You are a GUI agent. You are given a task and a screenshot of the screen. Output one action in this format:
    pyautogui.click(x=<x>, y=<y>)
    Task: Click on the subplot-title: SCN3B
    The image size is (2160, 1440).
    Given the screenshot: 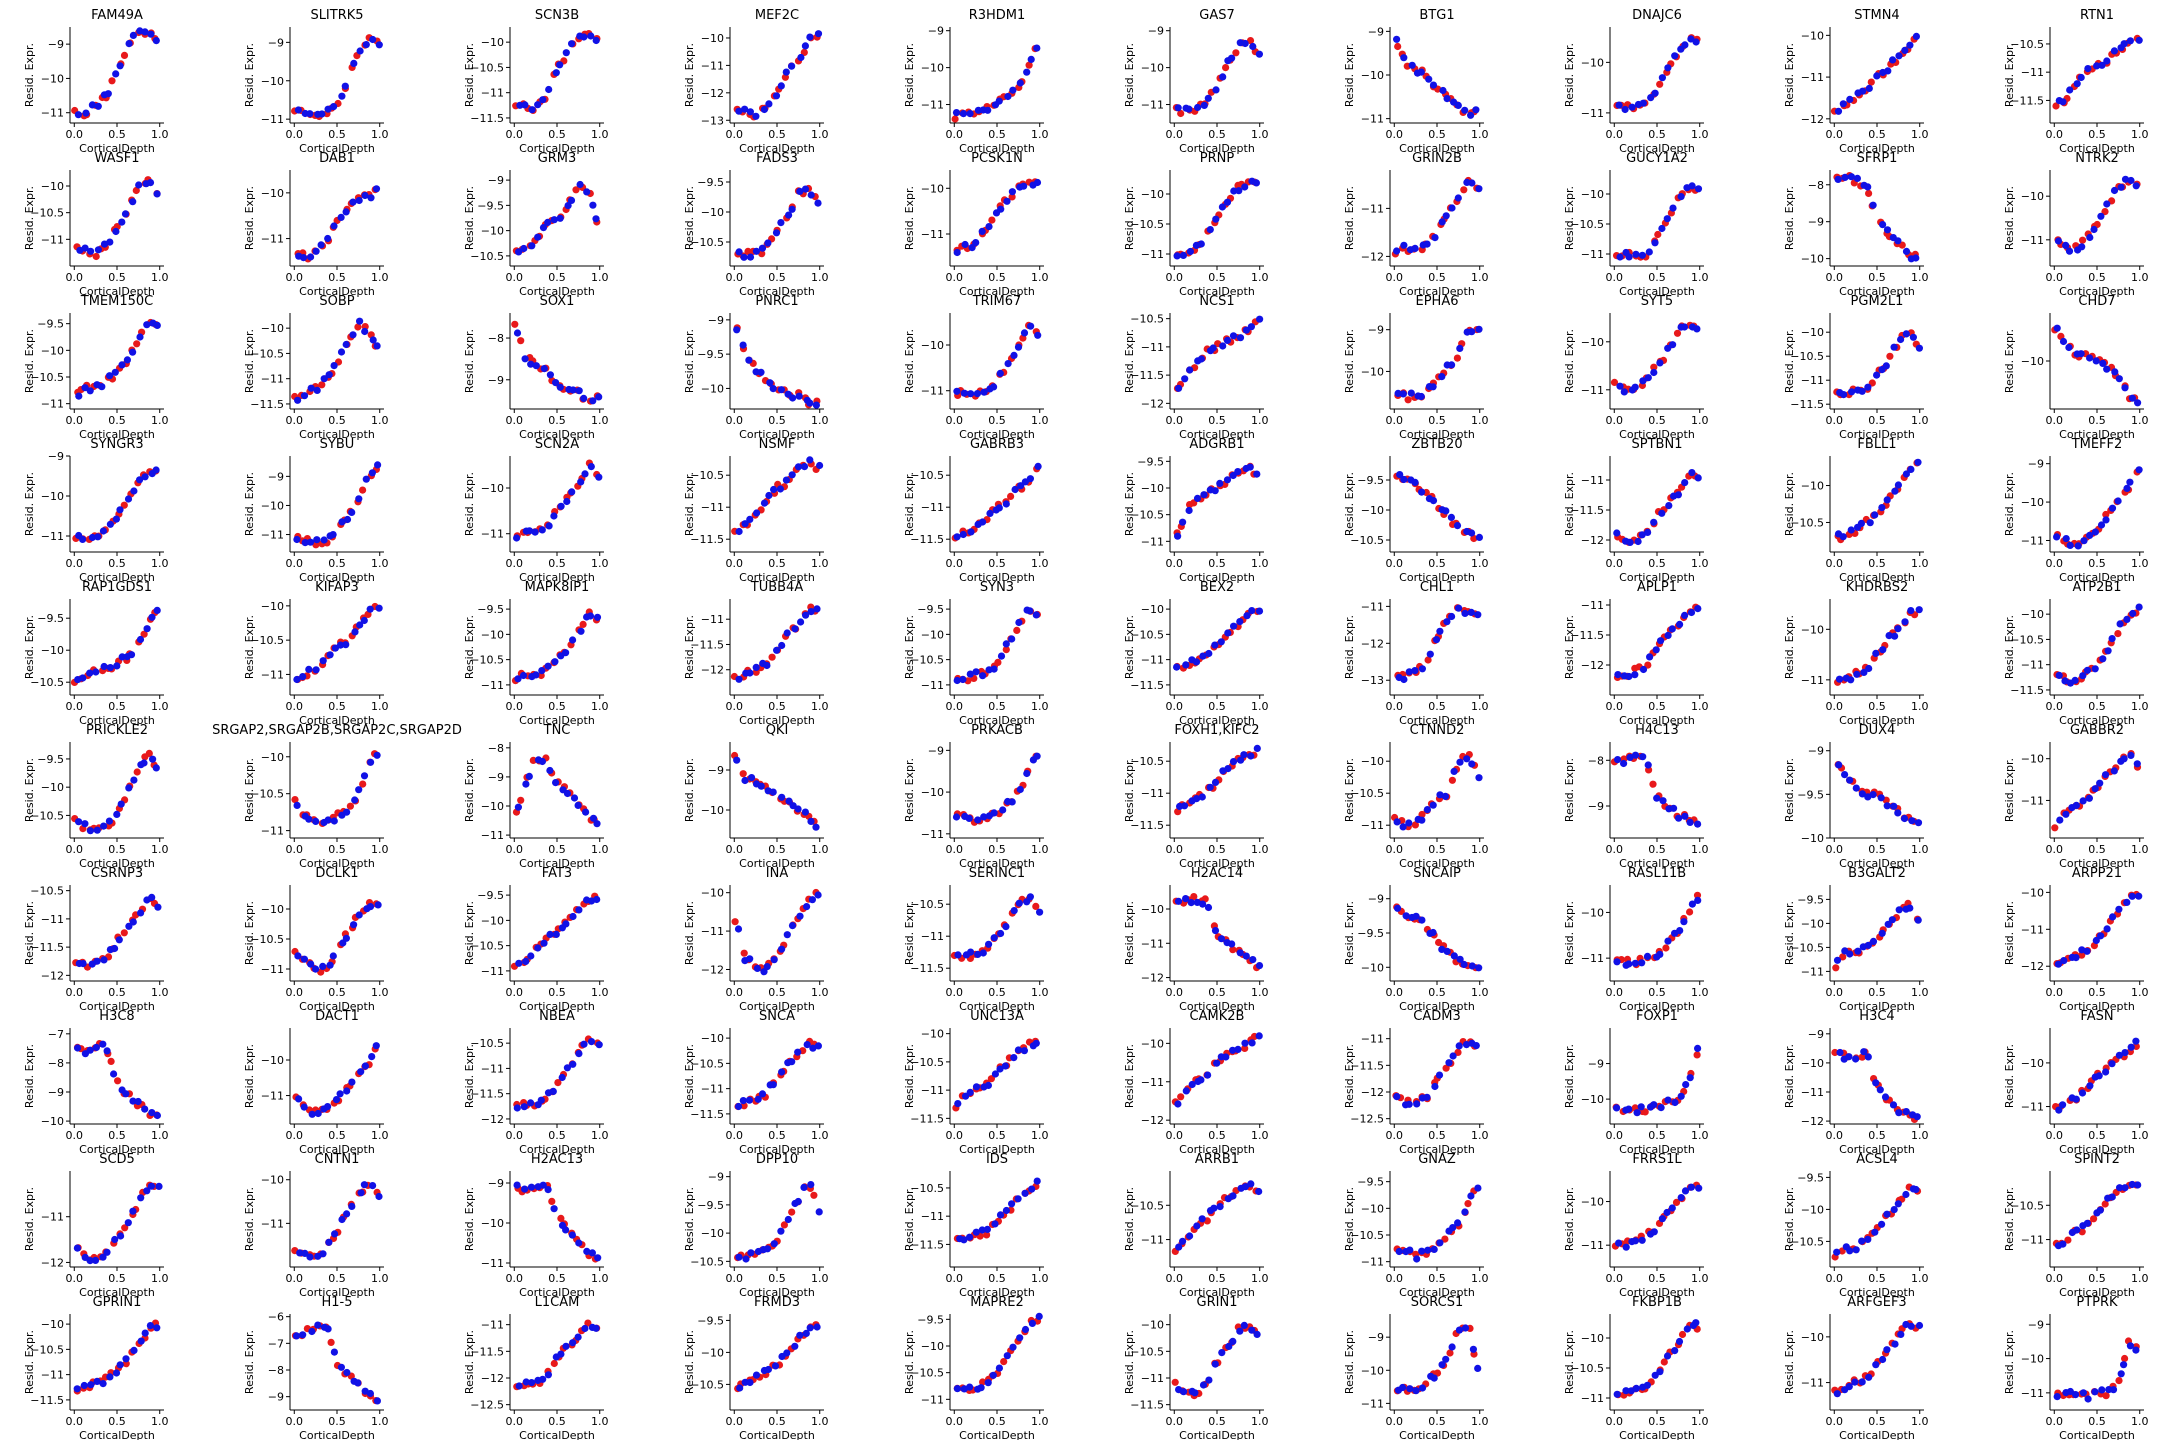 What is the action you would take?
    pyautogui.click(x=557, y=15)
    